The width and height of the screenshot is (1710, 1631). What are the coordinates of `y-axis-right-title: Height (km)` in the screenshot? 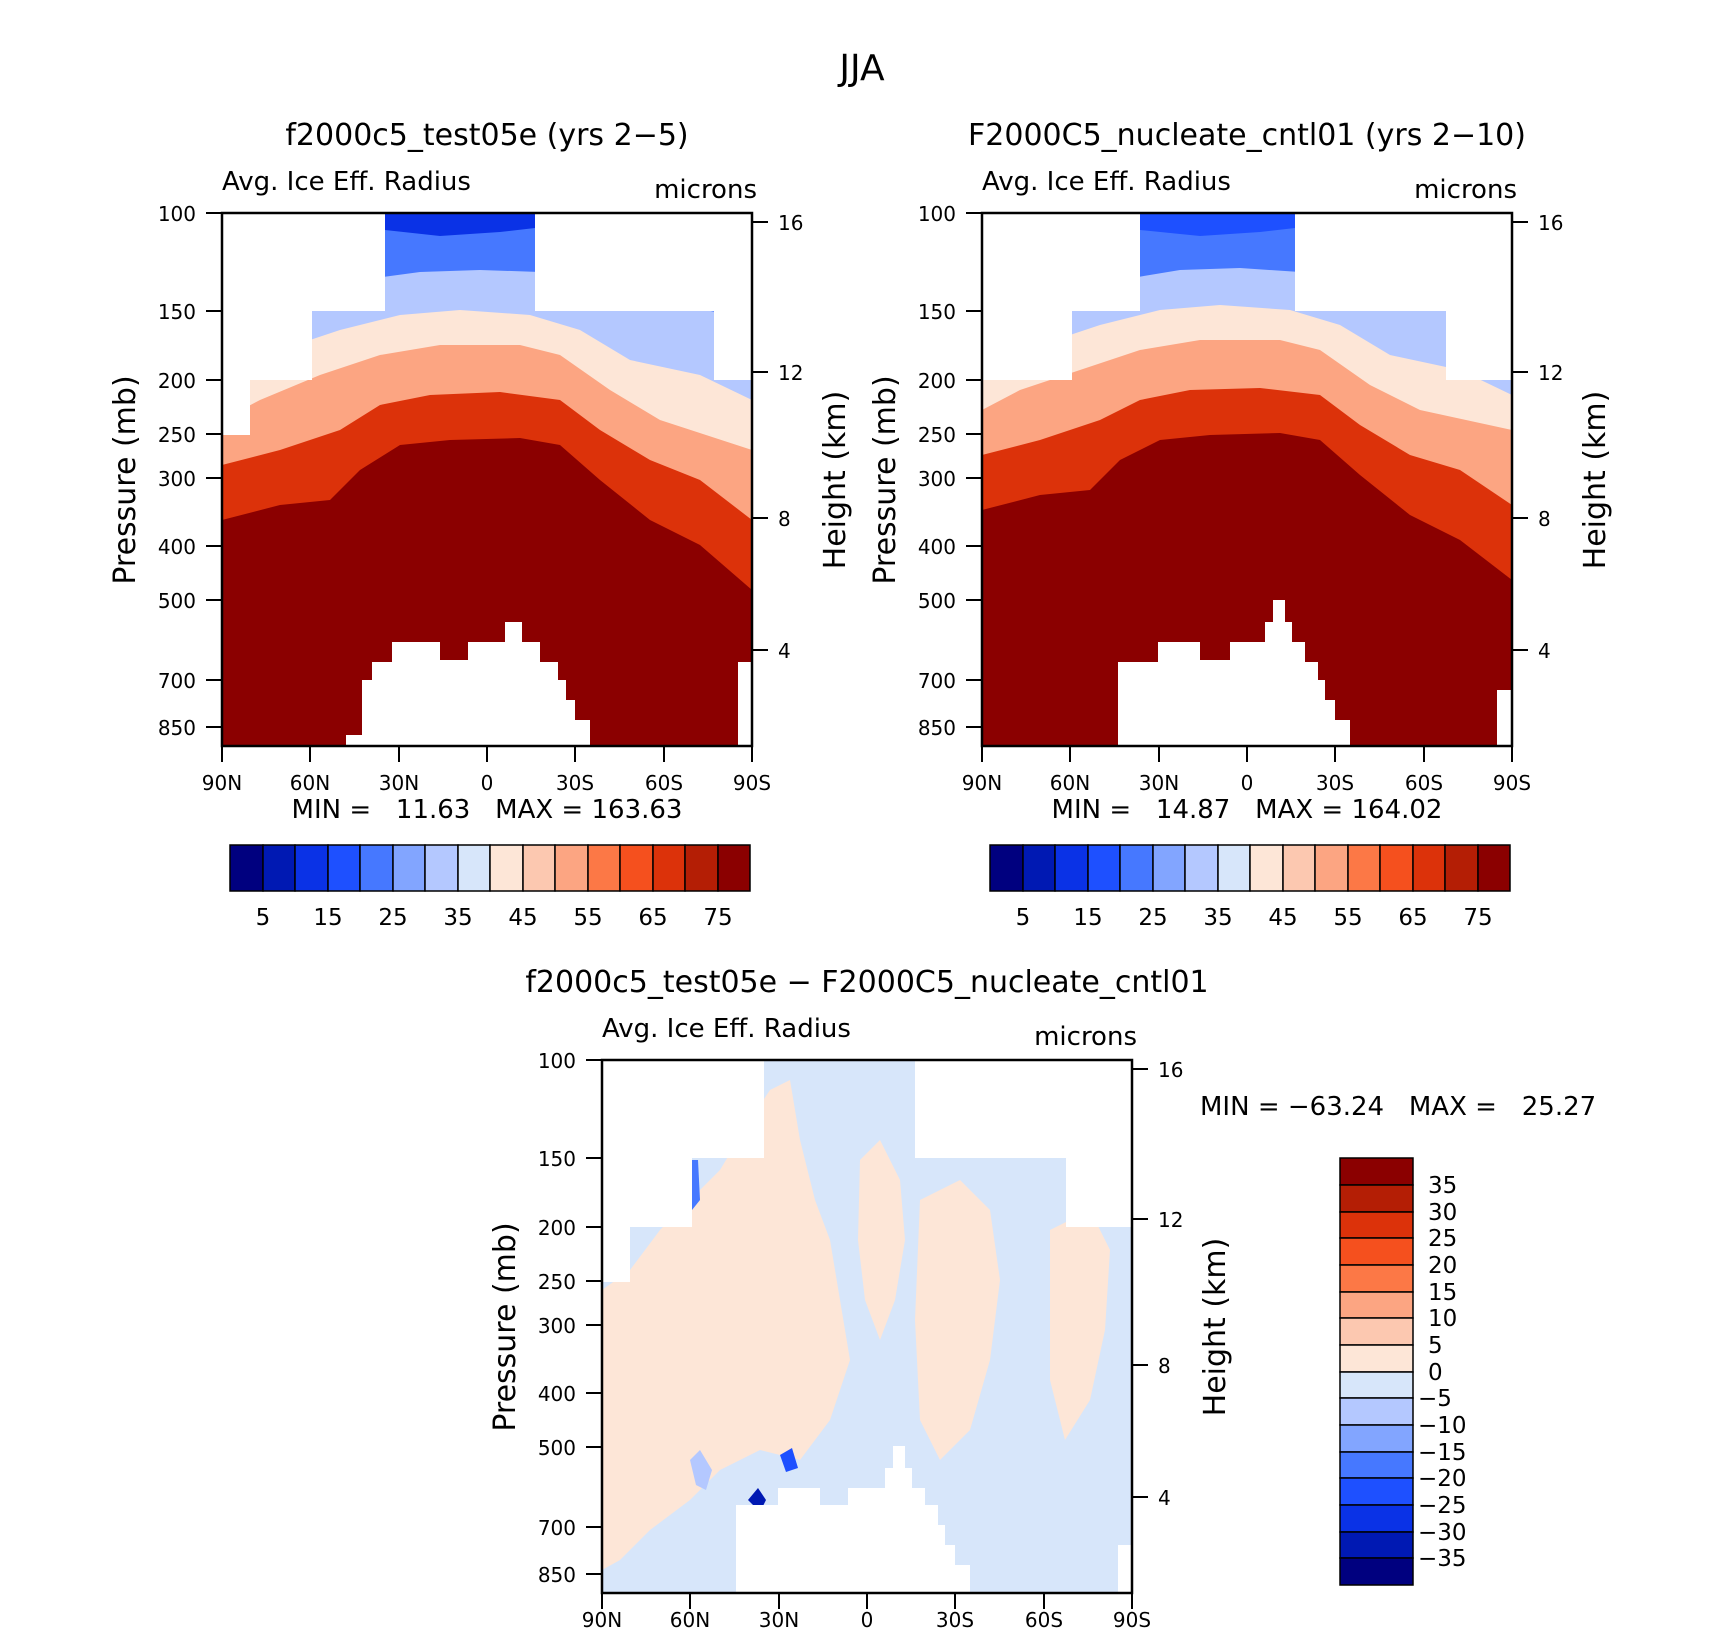 It's located at (835, 480).